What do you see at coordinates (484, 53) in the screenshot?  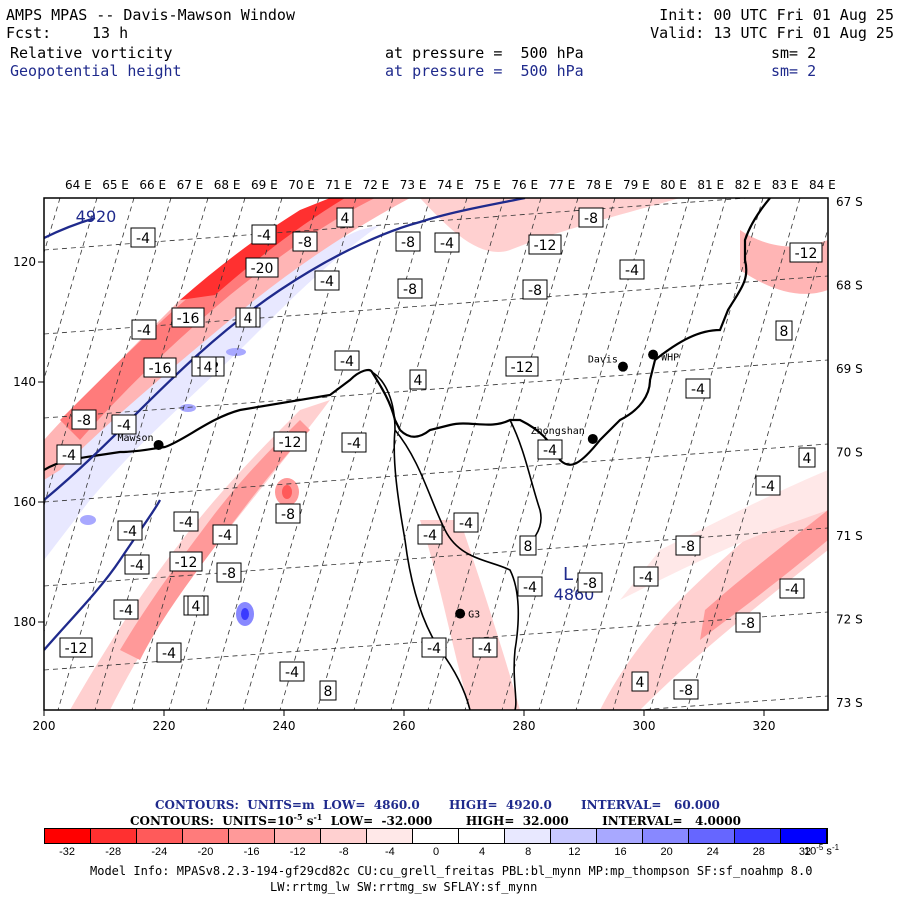 I see `field1-level: at pressure = 500 hPa` at bounding box center [484, 53].